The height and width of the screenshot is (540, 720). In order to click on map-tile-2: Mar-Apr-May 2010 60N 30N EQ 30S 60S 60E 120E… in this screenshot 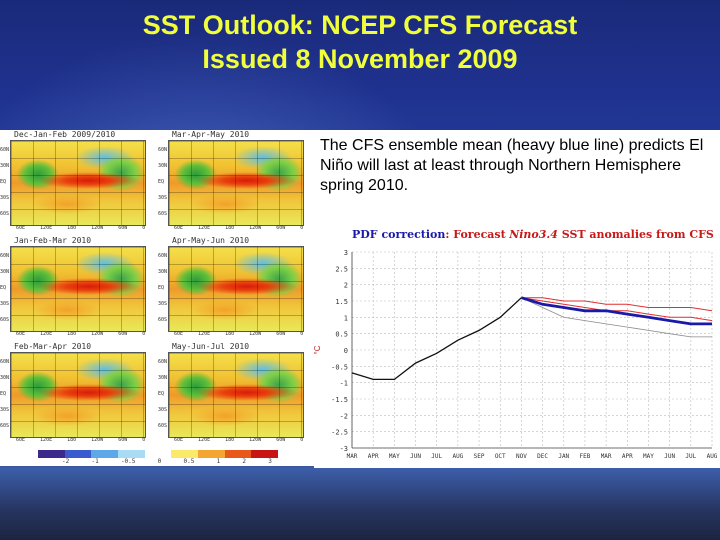, I will do `click(235, 182)`.